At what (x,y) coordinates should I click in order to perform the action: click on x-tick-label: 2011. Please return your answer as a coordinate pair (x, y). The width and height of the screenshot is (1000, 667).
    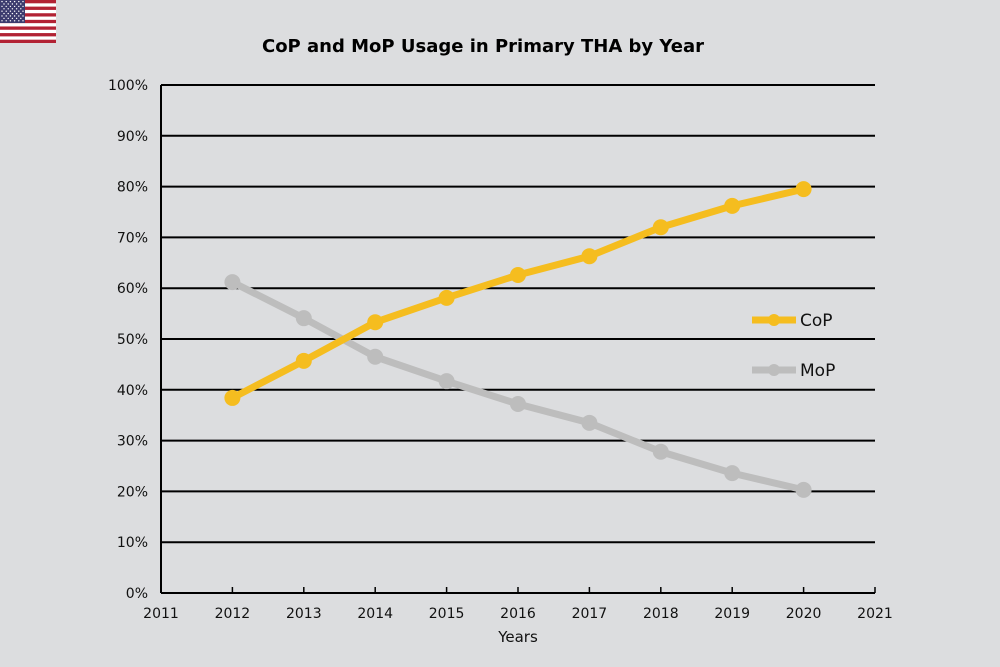
    Looking at the image, I should click on (161, 614).